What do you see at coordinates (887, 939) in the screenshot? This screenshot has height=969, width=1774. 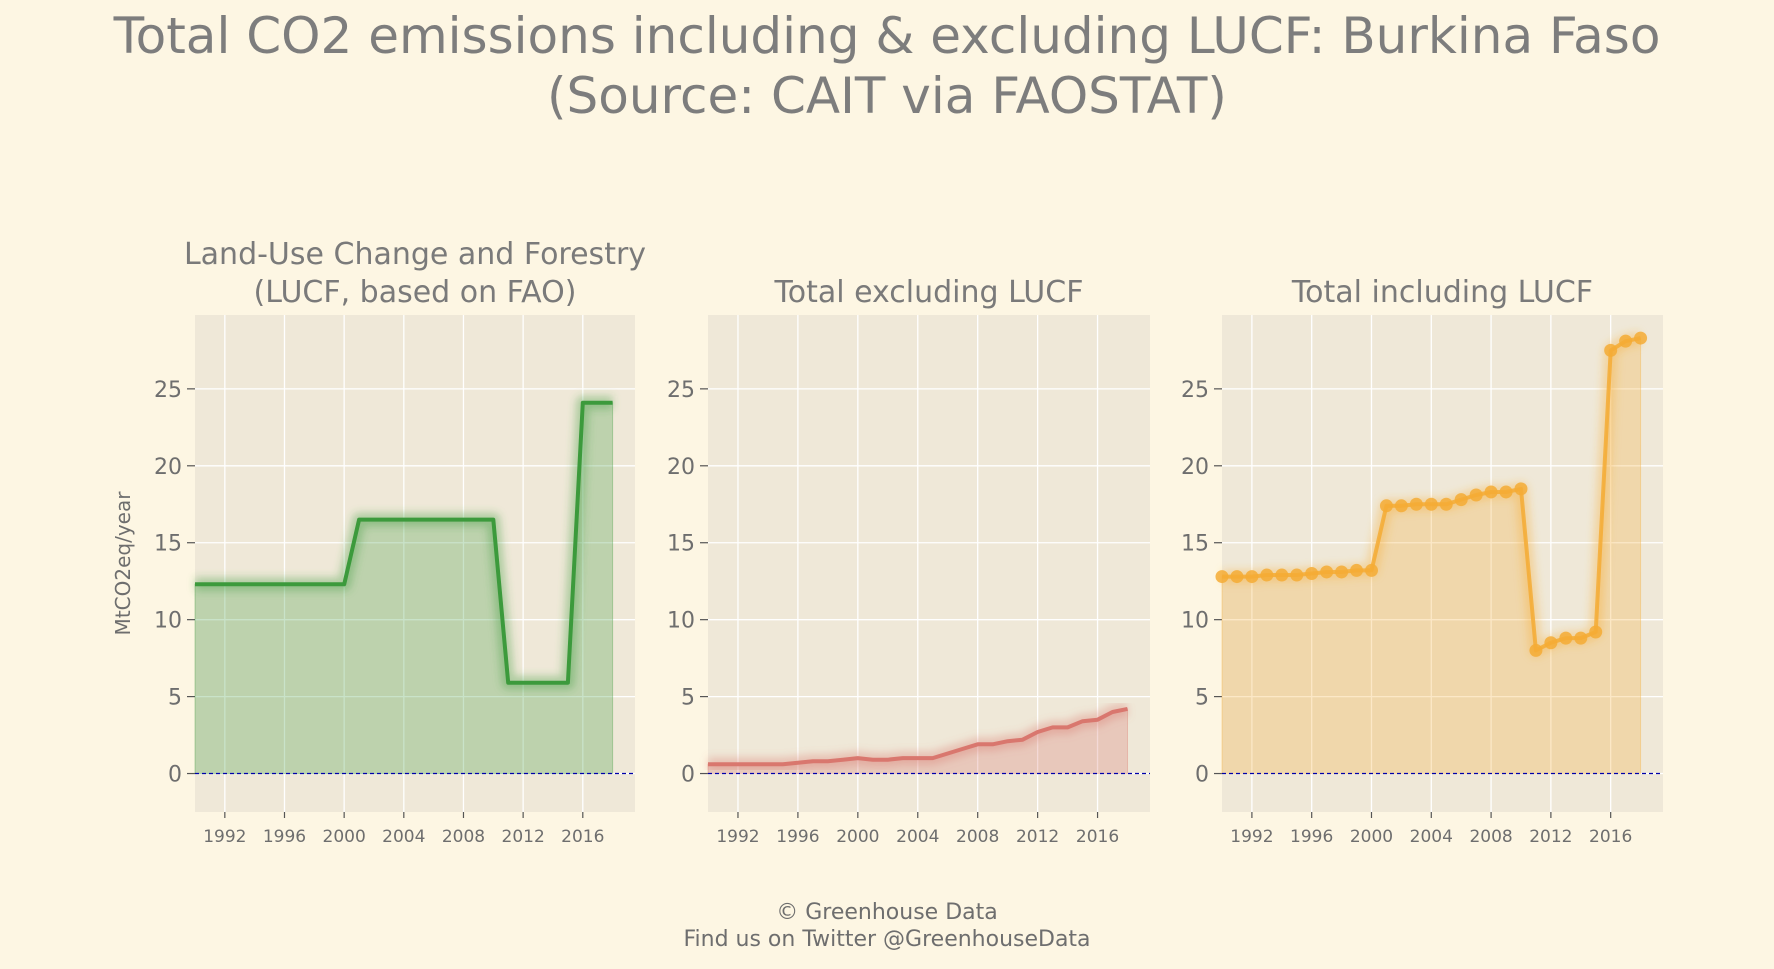 I see `footer-twitter: Find us on Twitter @GreenhouseData` at bounding box center [887, 939].